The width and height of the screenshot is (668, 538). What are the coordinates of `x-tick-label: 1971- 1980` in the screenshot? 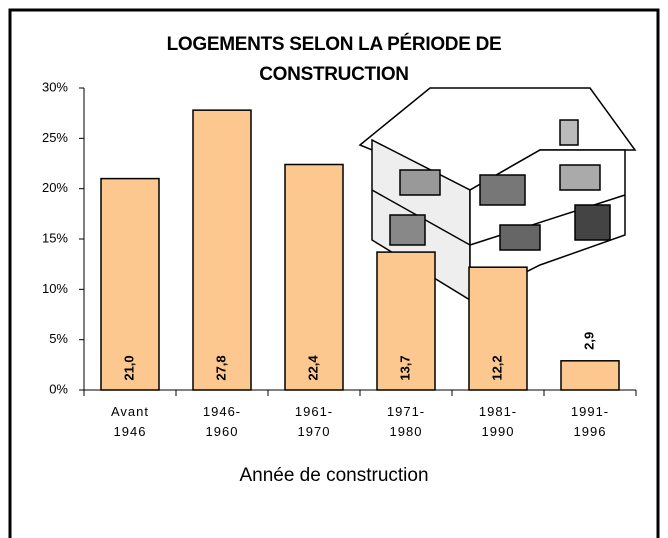 It's located at (406, 421).